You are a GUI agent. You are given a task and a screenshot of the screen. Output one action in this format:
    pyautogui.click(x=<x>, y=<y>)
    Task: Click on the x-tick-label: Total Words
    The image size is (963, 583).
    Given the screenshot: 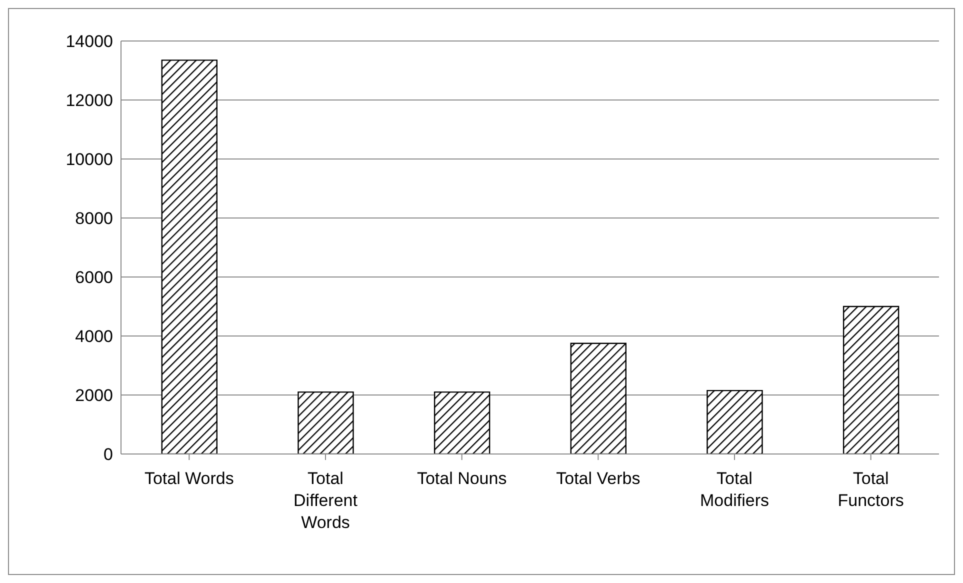 What is the action you would take?
    pyautogui.click(x=189, y=478)
    